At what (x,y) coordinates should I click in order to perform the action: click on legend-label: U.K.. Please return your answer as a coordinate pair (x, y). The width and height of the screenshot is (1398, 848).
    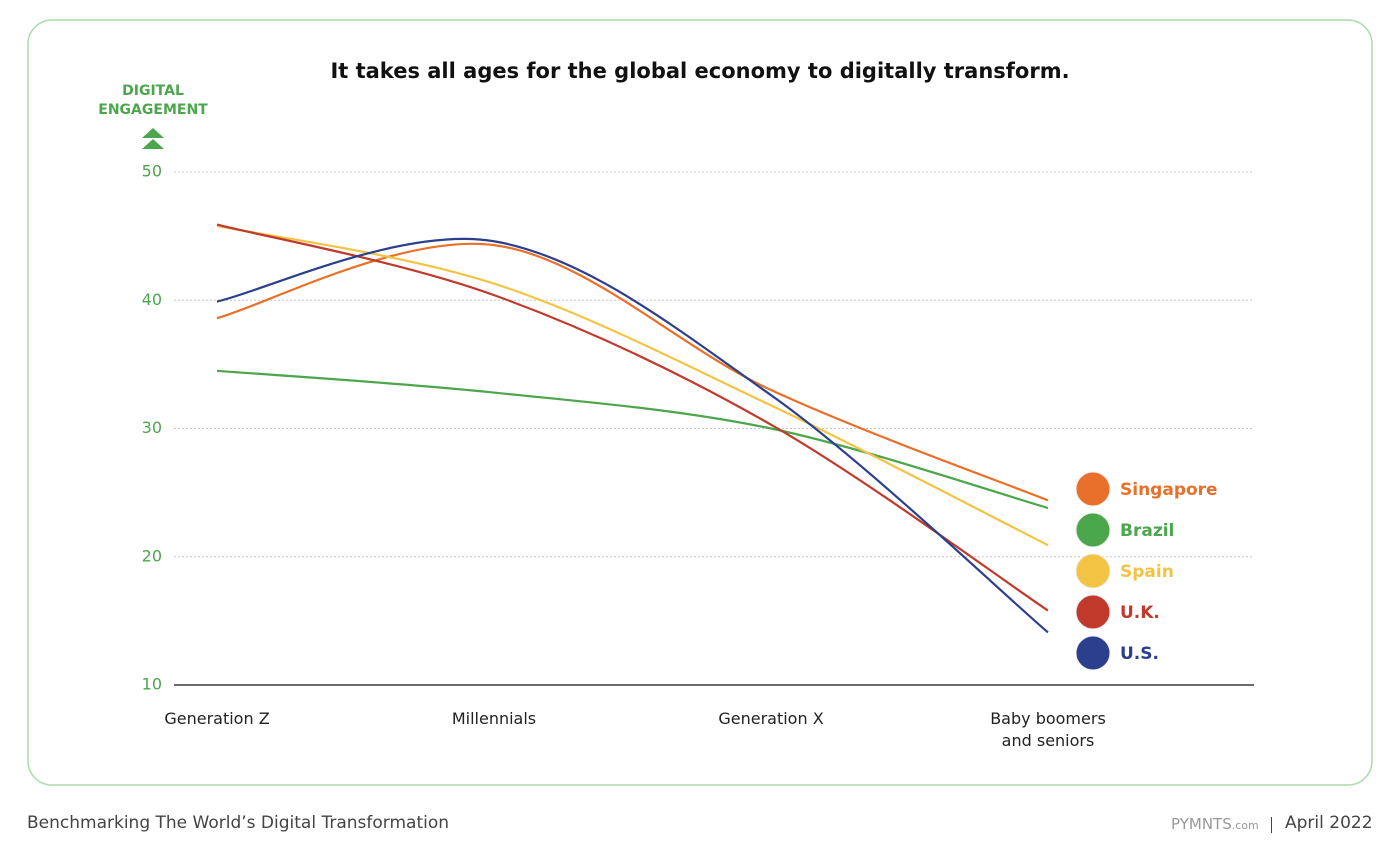
    Looking at the image, I should click on (1140, 613).